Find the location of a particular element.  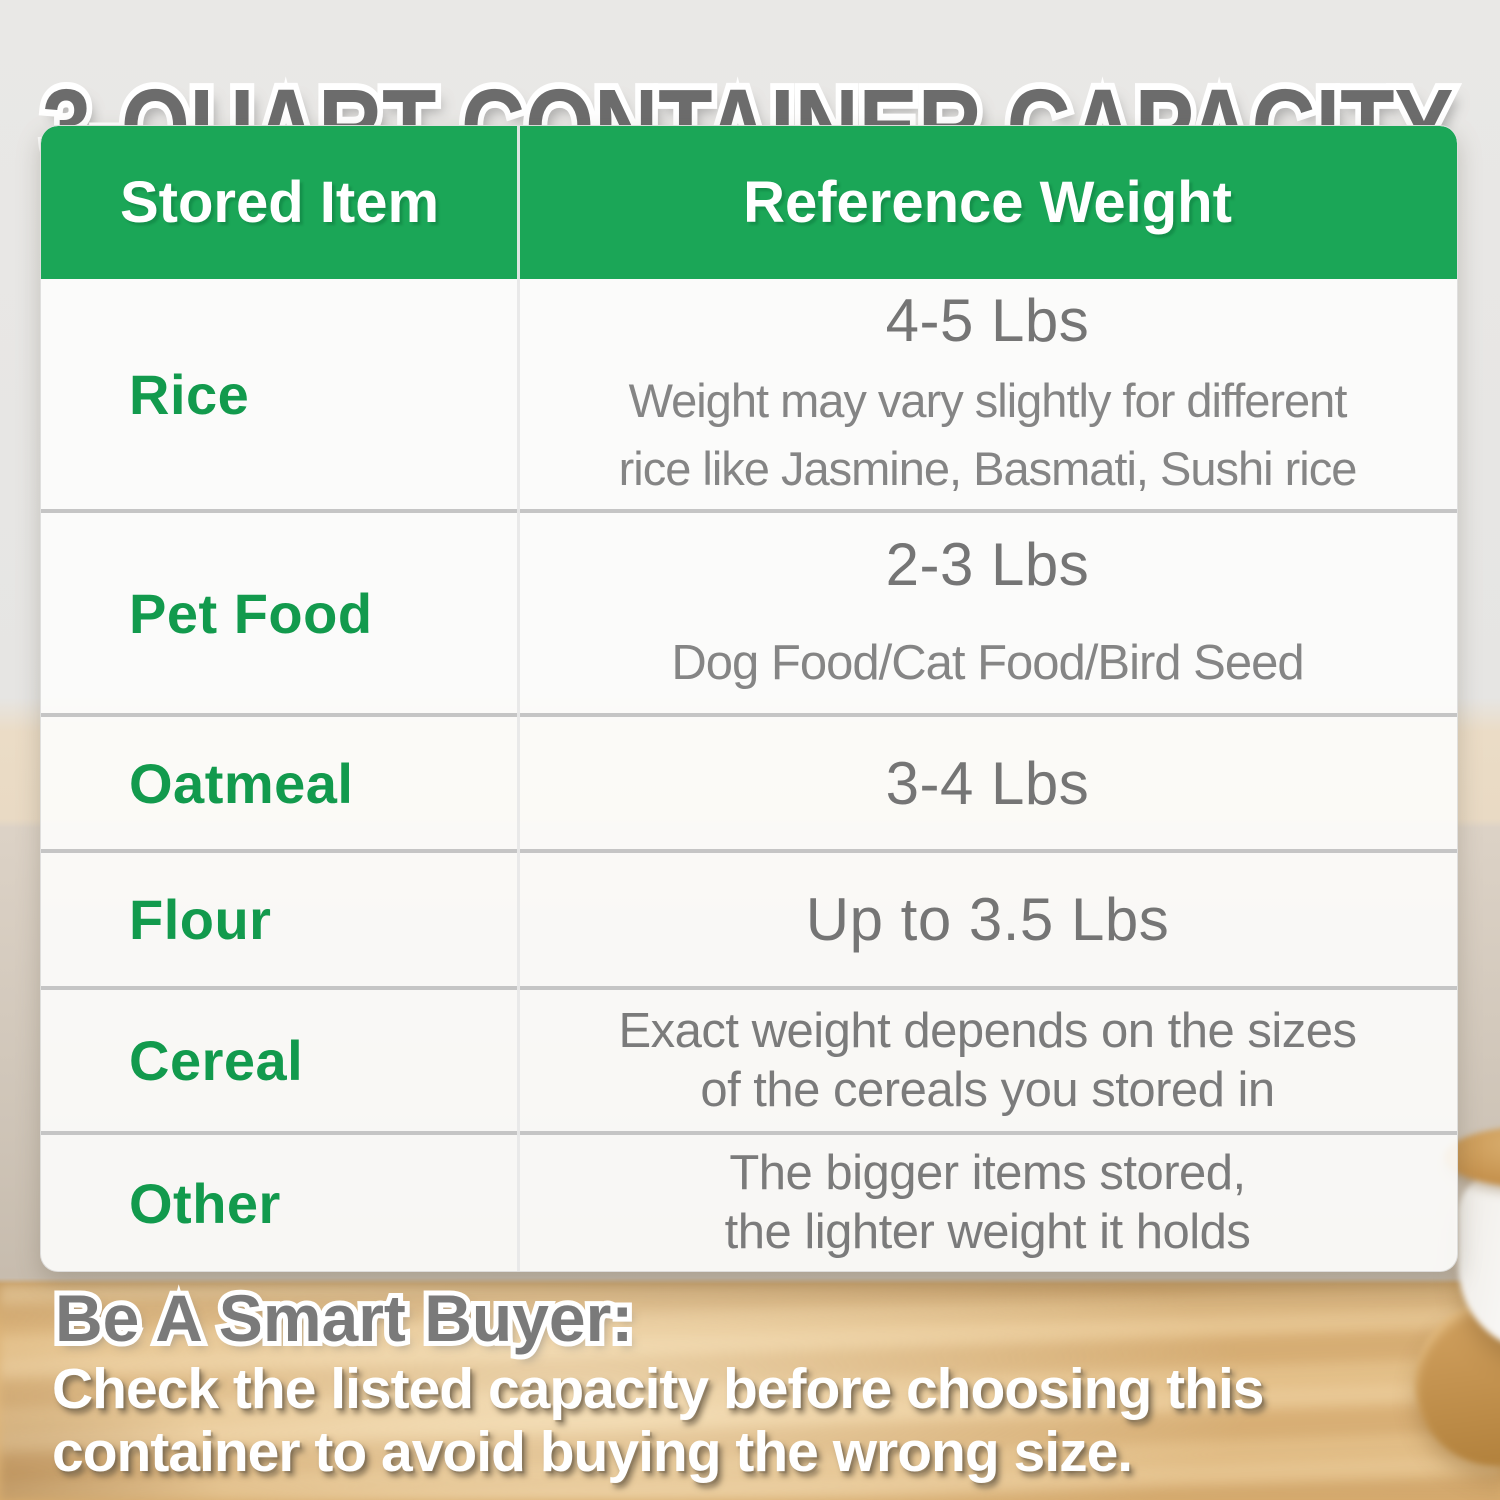

footer-heading: Be A Smart Buyer: Be A Smart Buyer: is located at coordinates (344, 1318).